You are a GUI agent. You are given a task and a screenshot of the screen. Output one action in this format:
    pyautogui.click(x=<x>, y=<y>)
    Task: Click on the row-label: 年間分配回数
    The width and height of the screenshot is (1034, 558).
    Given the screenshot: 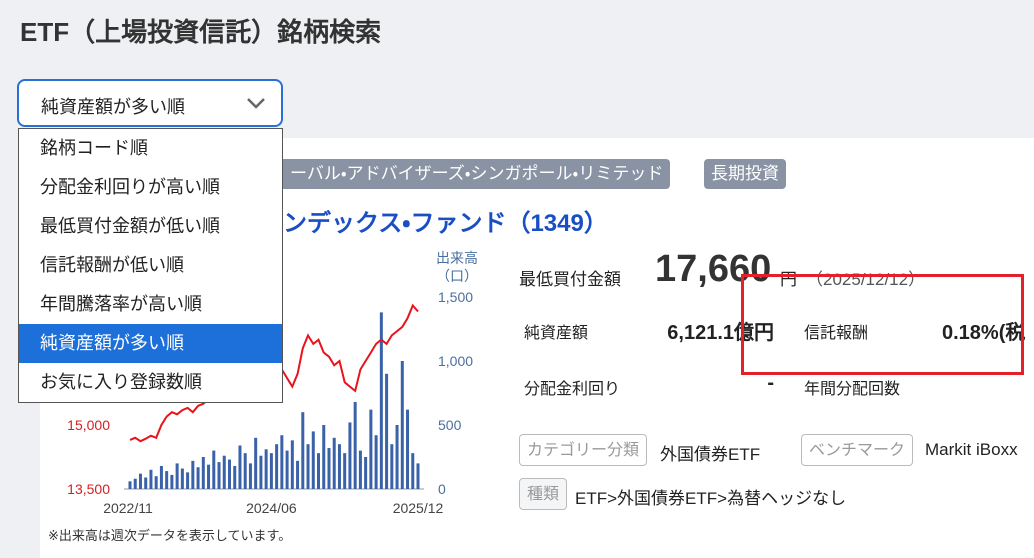 What is the action you would take?
    pyautogui.click(x=852, y=389)
    